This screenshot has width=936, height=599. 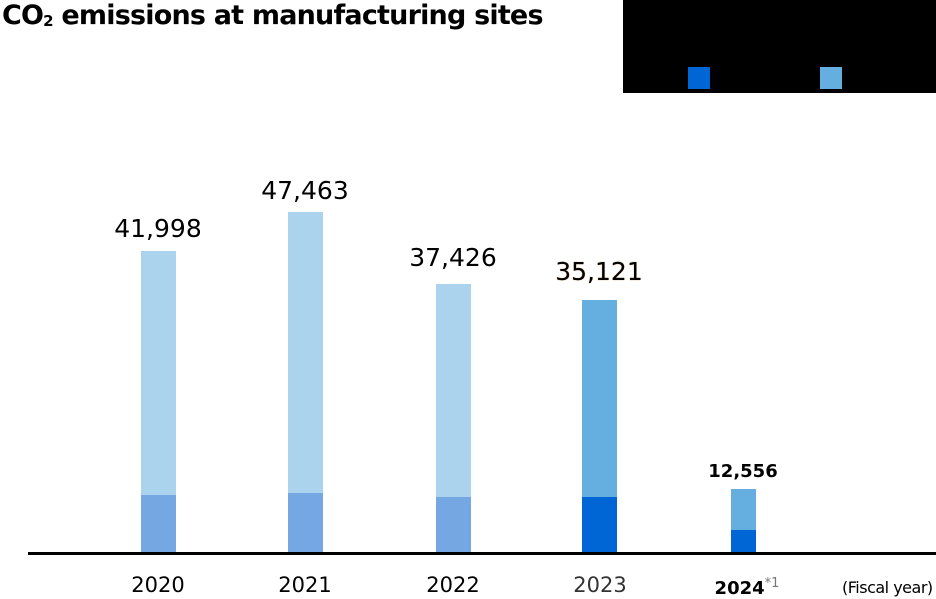 I want to click on bar-2023, so click(x=599, y=426).